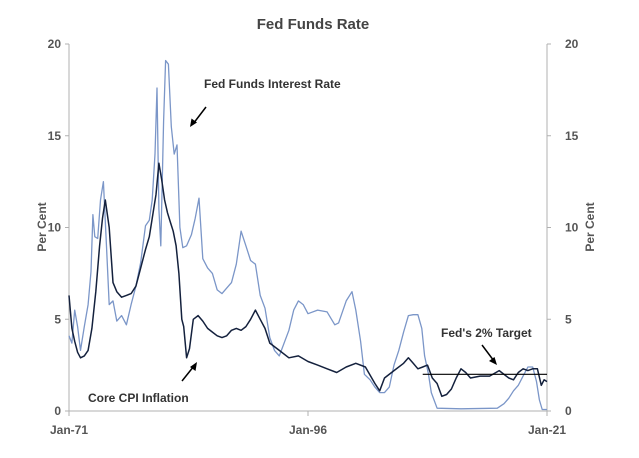 The width and height of the screenshot is (639, 458). I want to click on x-tick-label: Jan-96, so click(308, 430).